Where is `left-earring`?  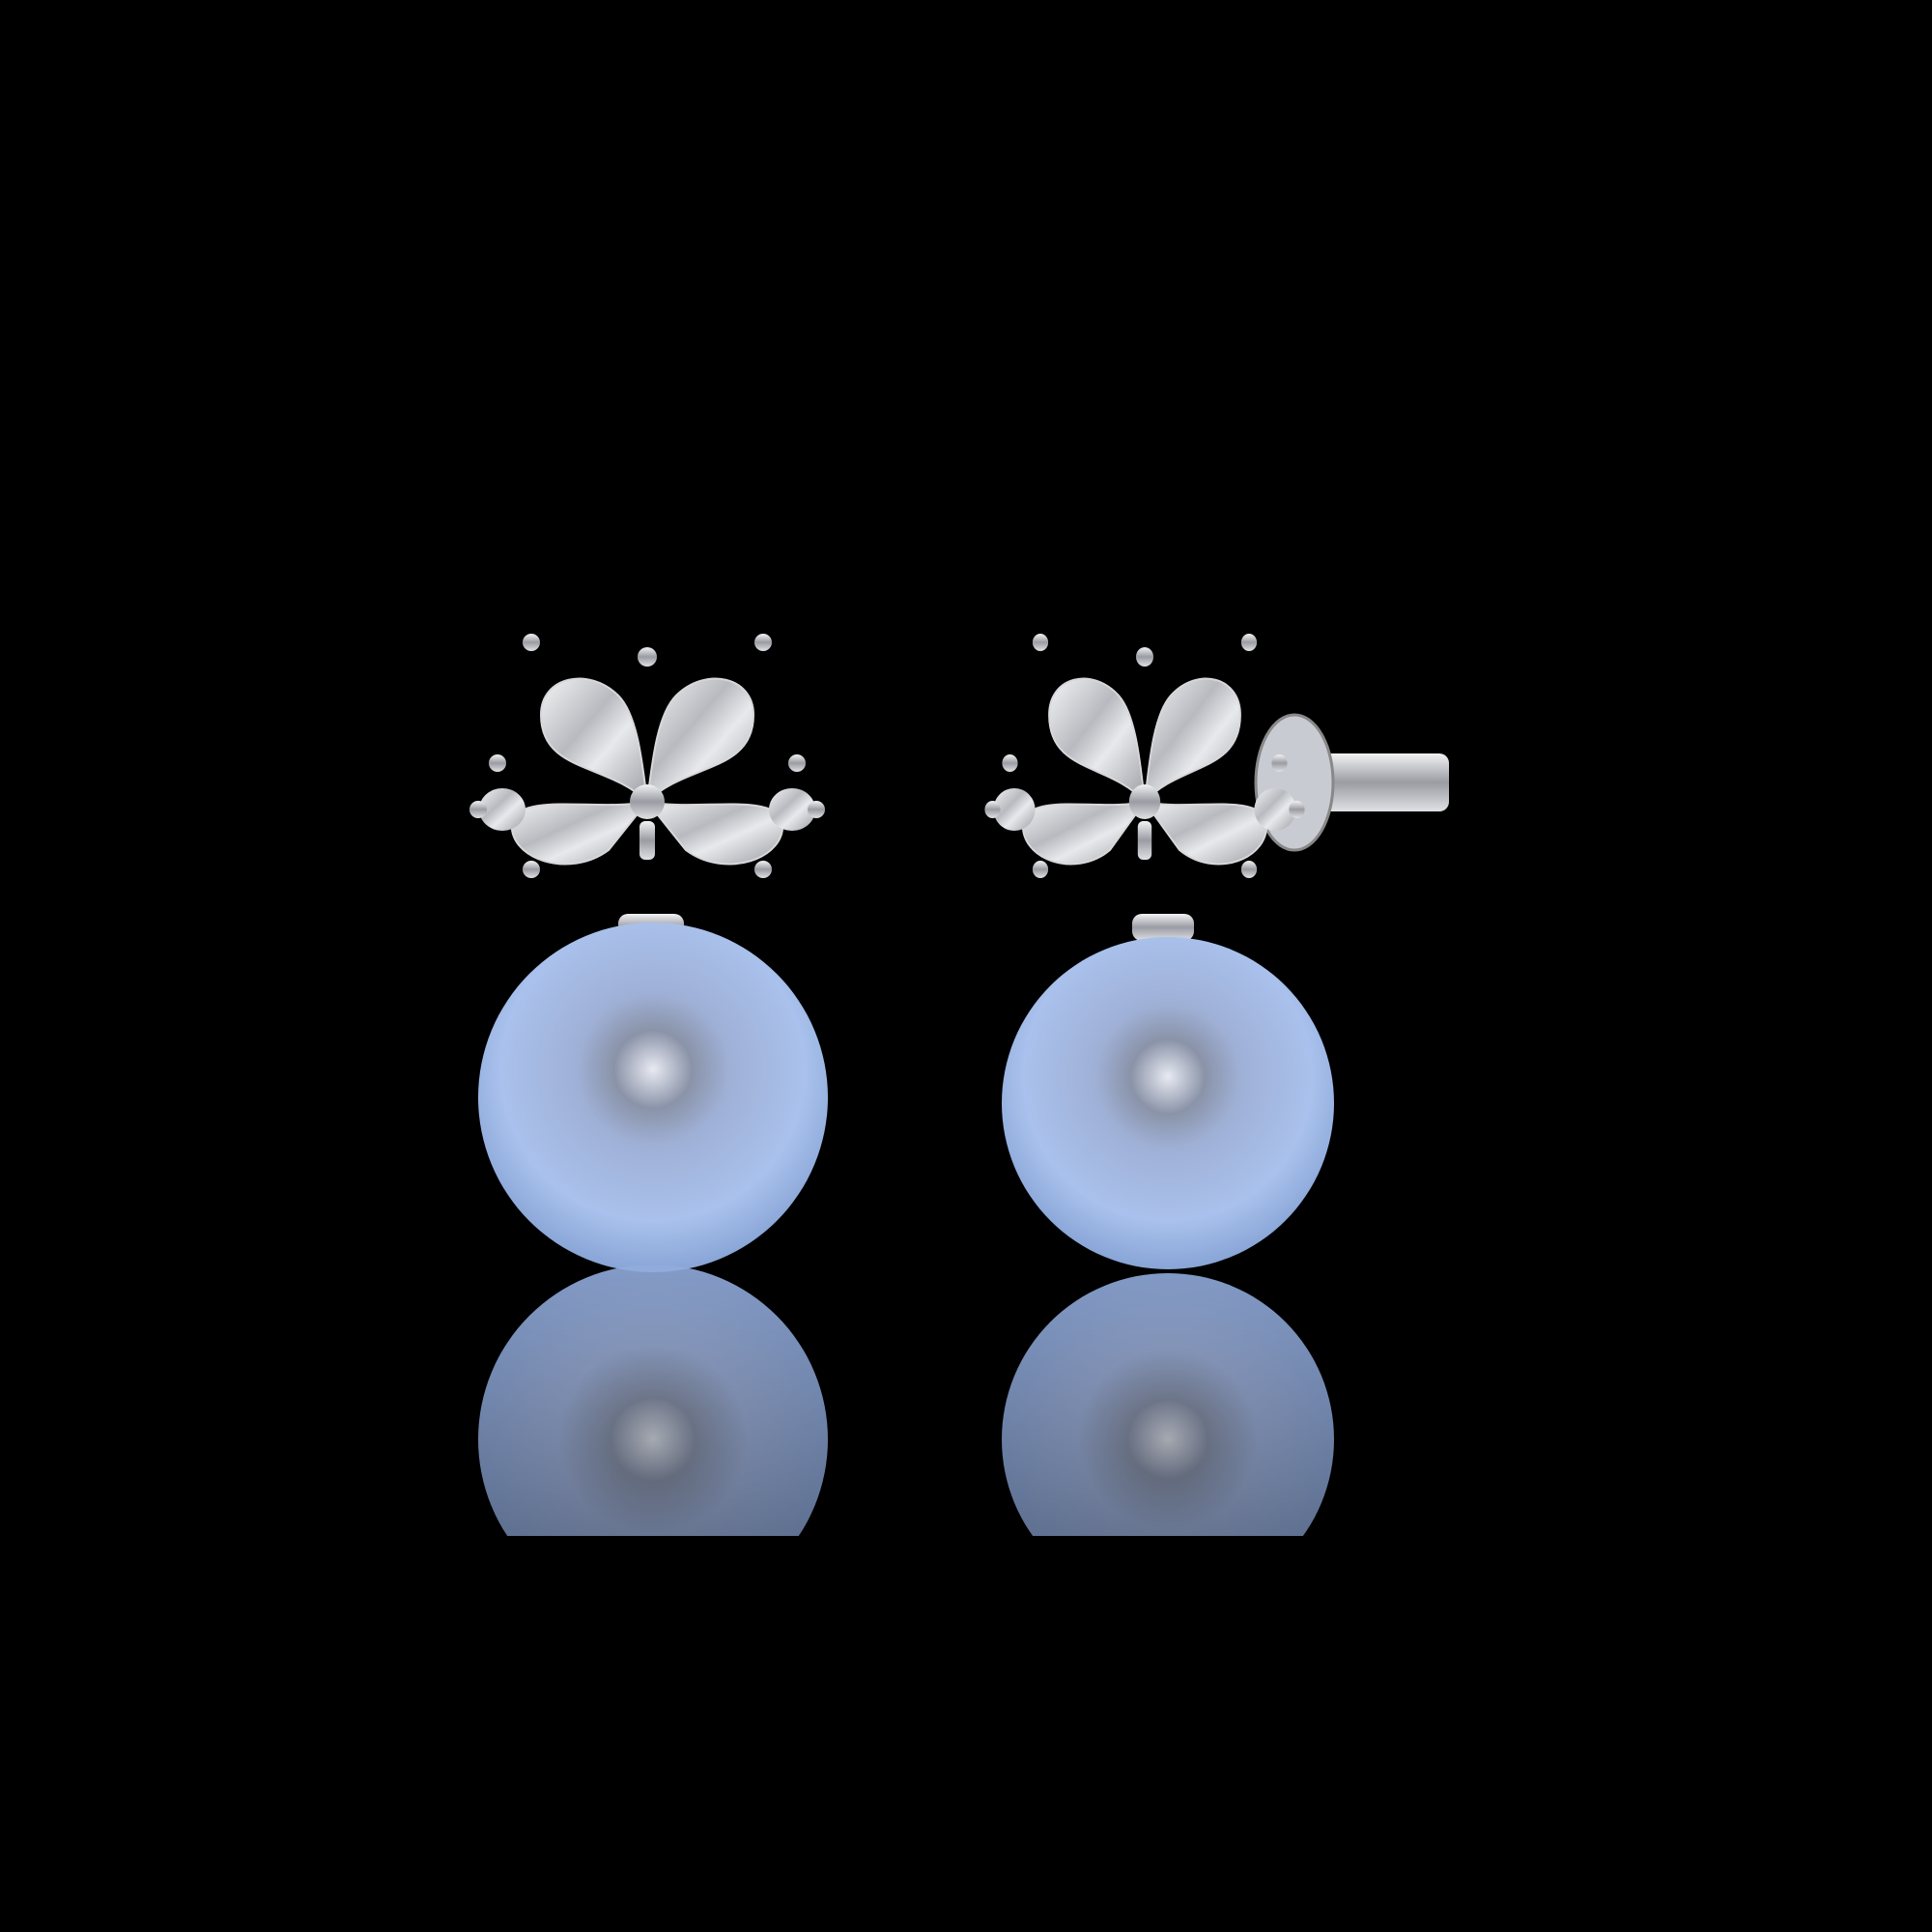 left-earring is located at coordinates (648, 952).